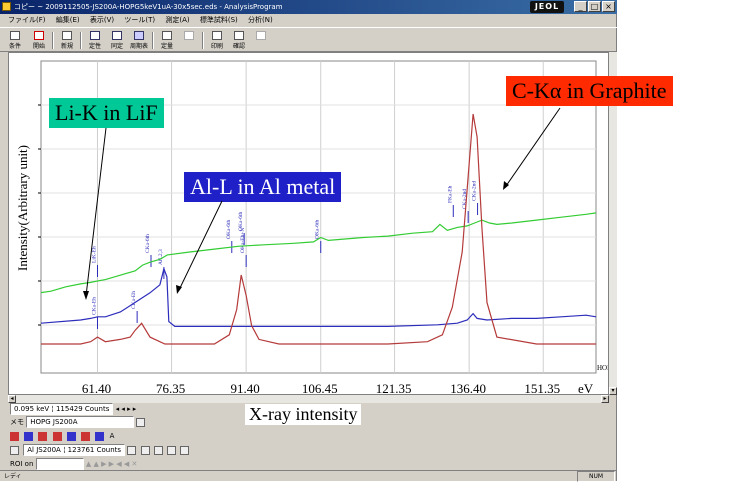 The image size is (745, 482). I want to click on minimize-button: _, so click(580, 6).